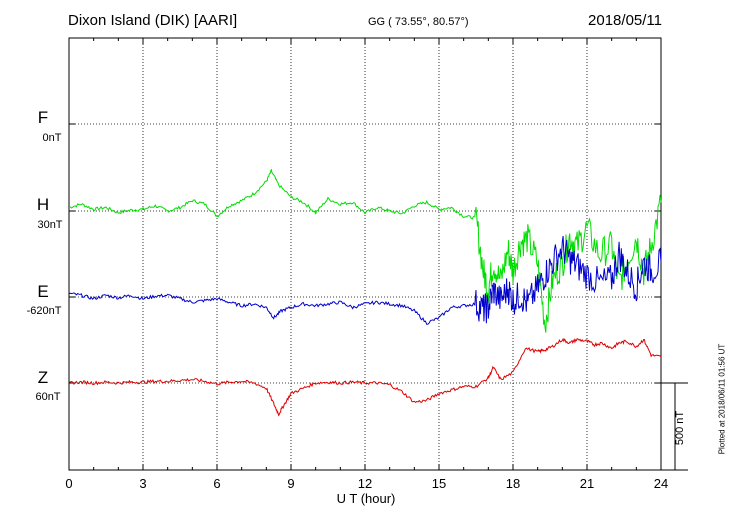 This screenshot has height=520, width=730. What do you see at coordinates (43, 117) in the screenshot?
I see `component-label-f: F` at bounding box center [43, 117].